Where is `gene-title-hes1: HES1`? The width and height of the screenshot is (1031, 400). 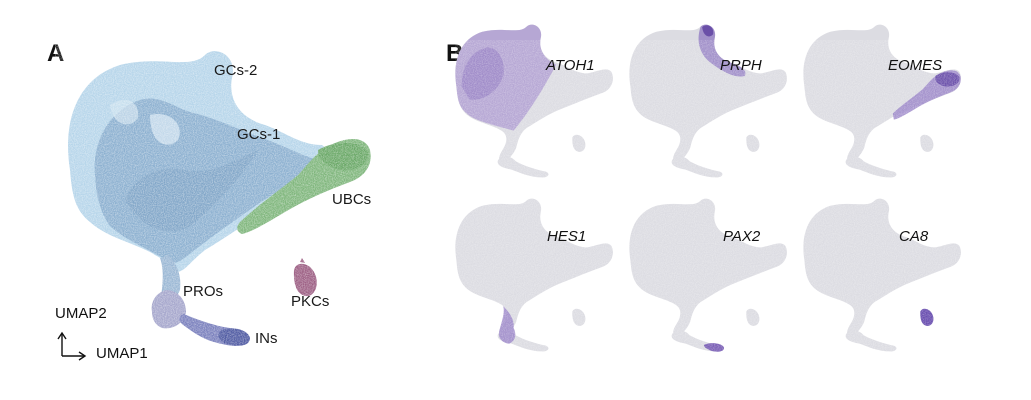
gene-title-hes1: HES1 is located at coordinates (566, 236).